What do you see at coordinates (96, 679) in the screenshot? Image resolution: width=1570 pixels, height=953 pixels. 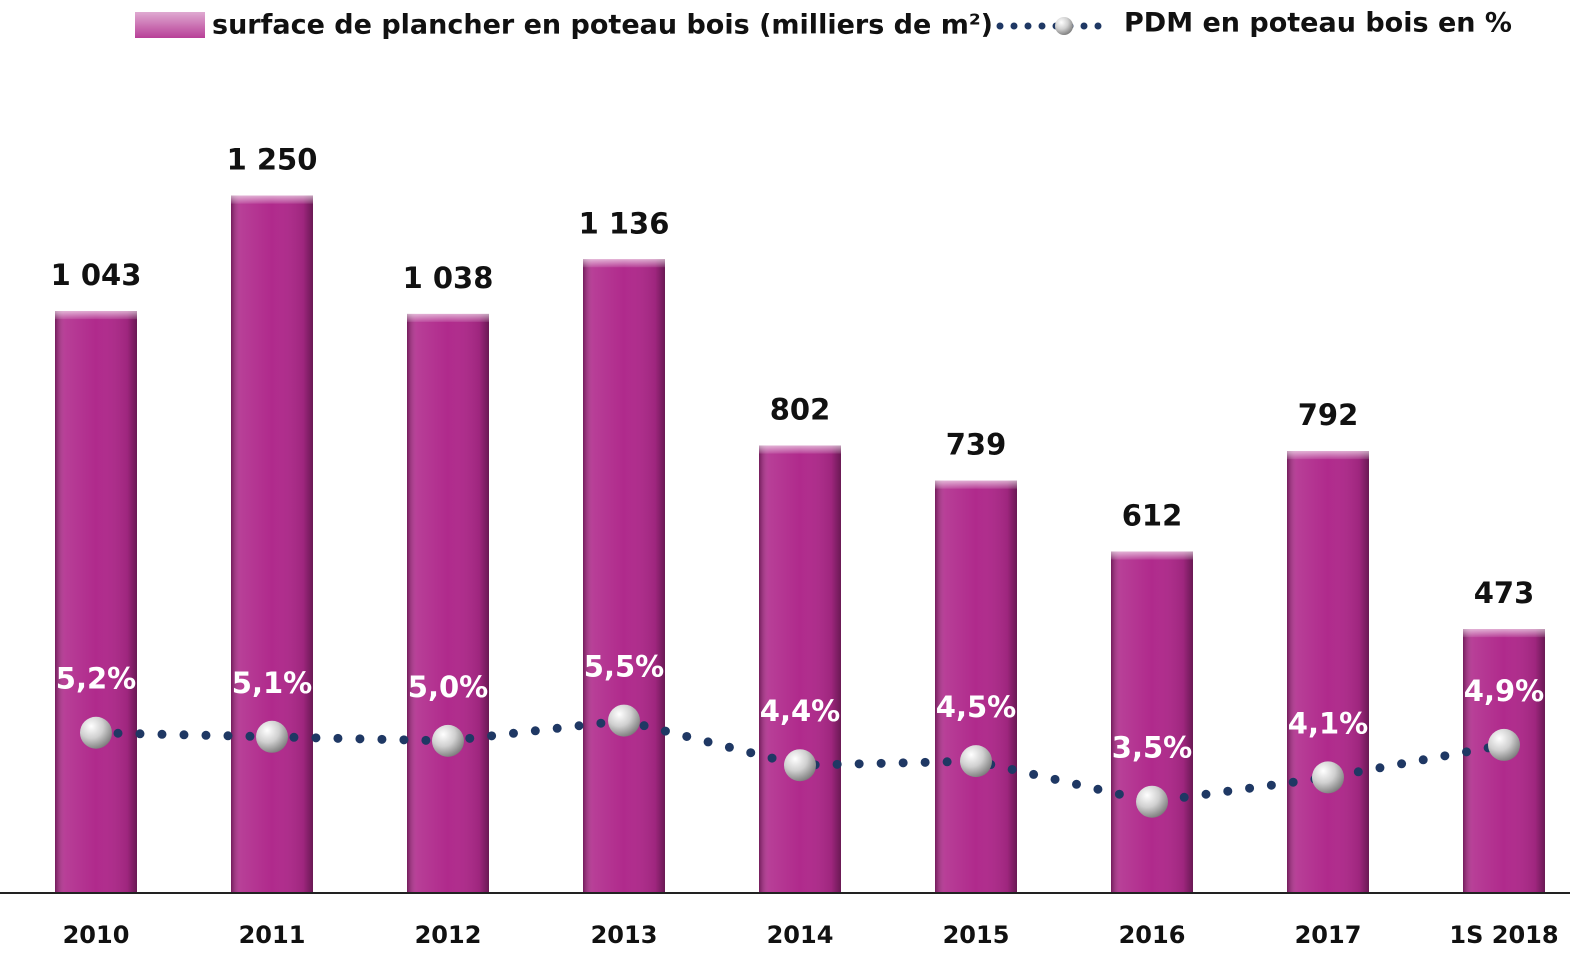 I see `data-label: 5,2%` at bounding box center [96, 679].